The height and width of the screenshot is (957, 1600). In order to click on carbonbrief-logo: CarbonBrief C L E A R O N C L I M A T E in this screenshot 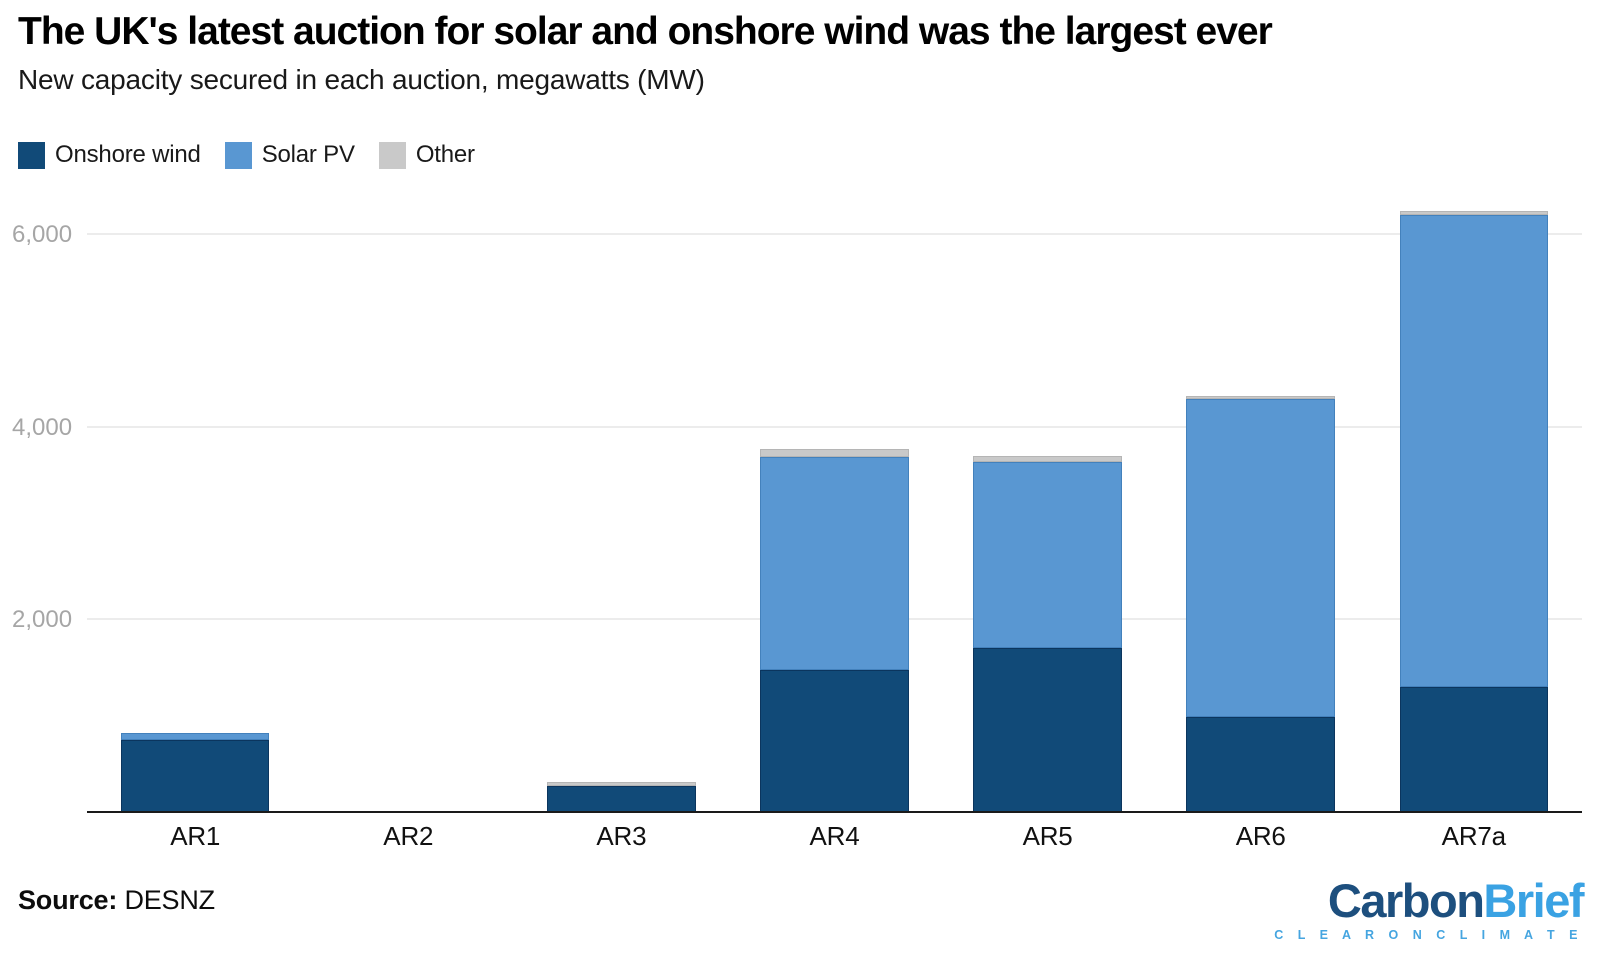, I will do `click(1429, 907)`.